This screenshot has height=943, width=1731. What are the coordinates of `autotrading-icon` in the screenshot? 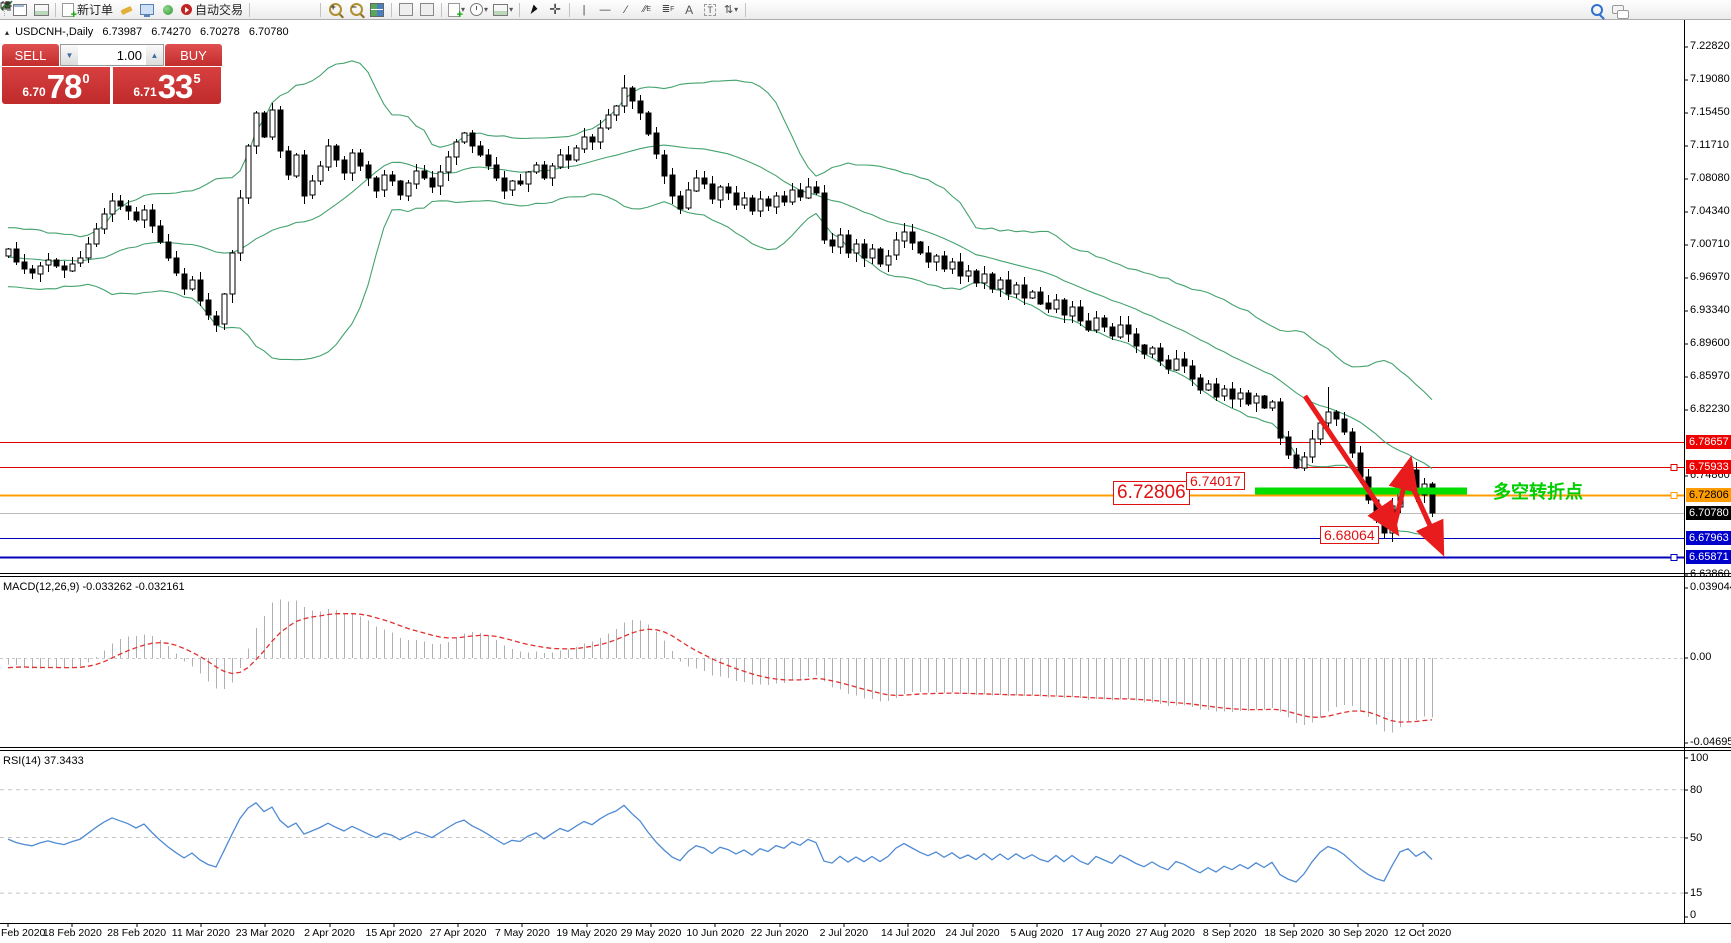 It's located at (187, 9).